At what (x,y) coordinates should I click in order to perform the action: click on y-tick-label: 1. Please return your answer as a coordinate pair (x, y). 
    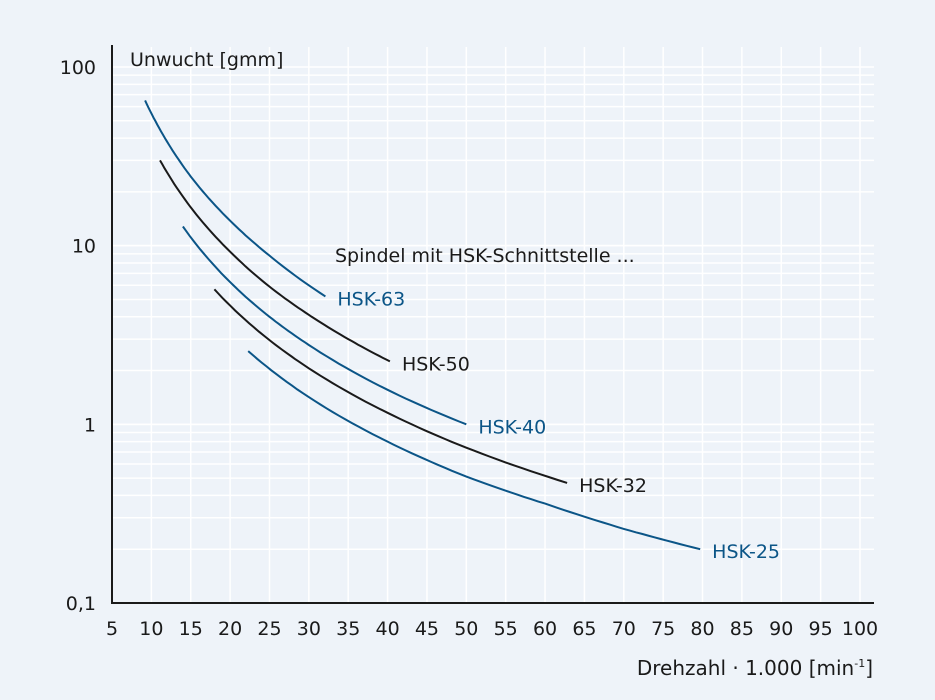
    Looking at the image, I should click on (90, 425).